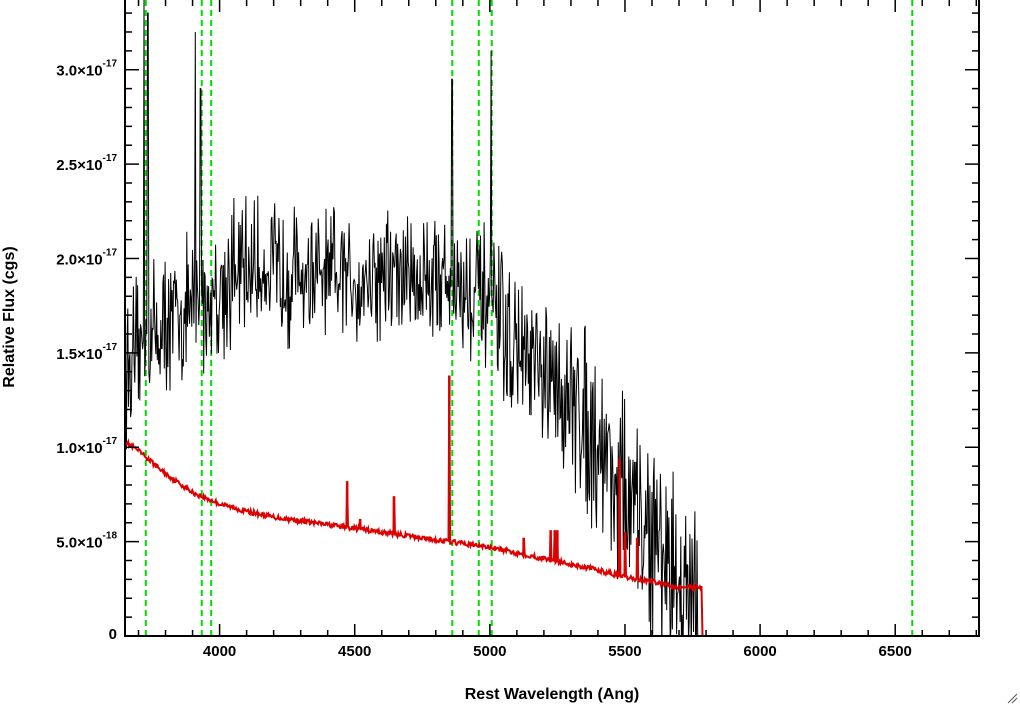 This screenshot has width=1020, height=706. Describe the element at coordinates (759, 651) in the screenshot. I see `x-tick-label: 6000` at that location.